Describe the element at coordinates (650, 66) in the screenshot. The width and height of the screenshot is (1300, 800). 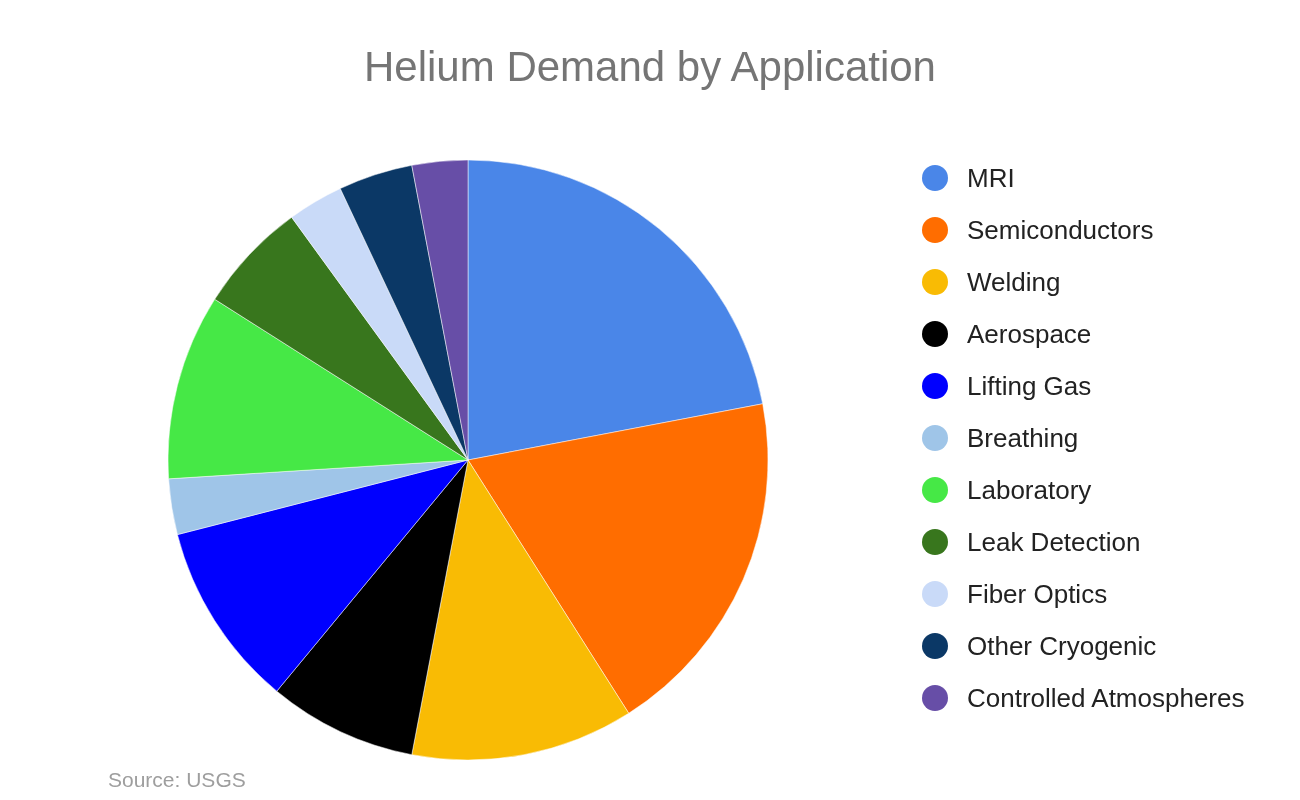
I see `chart-title: Helium Demand by Application` at that location.